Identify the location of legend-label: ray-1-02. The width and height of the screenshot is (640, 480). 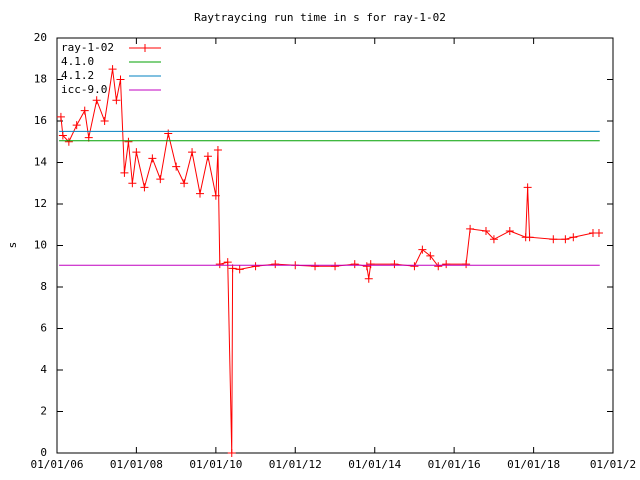
(87, 47).